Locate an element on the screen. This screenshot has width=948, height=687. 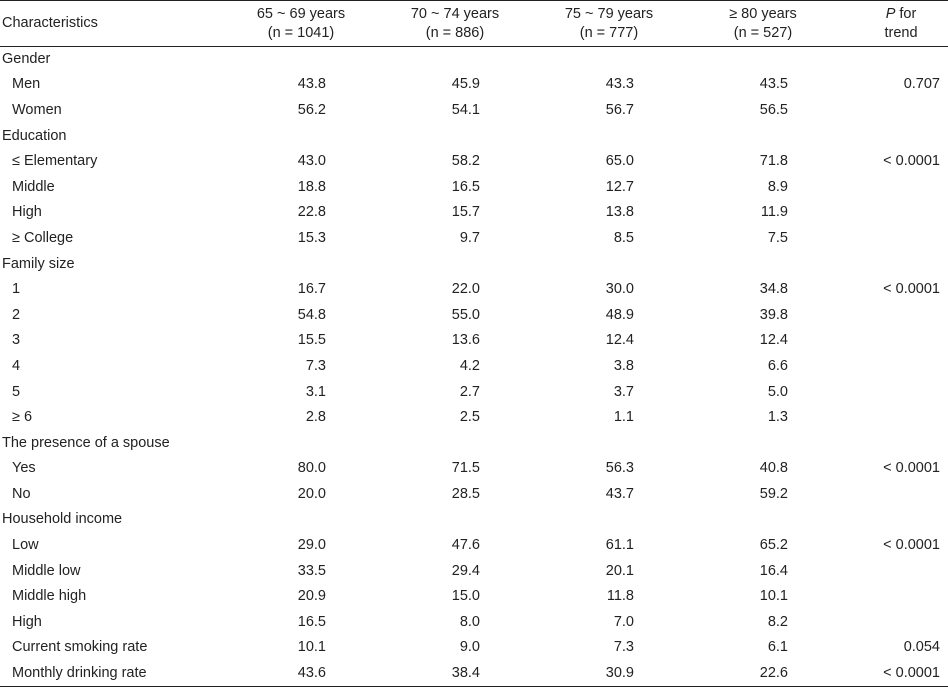
value-cell: 9.7 is located at coordinates (469, 237).